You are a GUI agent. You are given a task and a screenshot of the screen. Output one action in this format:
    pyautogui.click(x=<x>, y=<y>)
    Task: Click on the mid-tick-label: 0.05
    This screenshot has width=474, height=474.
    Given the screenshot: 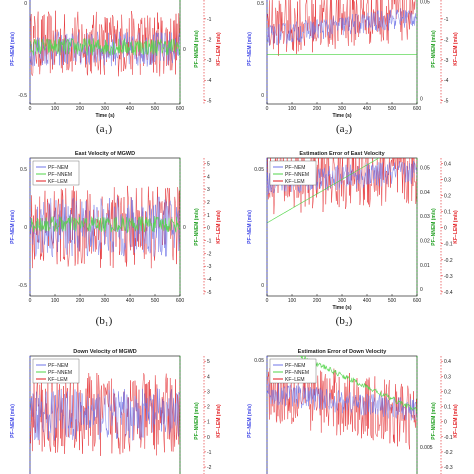 What is the action you would take?
    pyautogui.click(x=425, y=169)
    